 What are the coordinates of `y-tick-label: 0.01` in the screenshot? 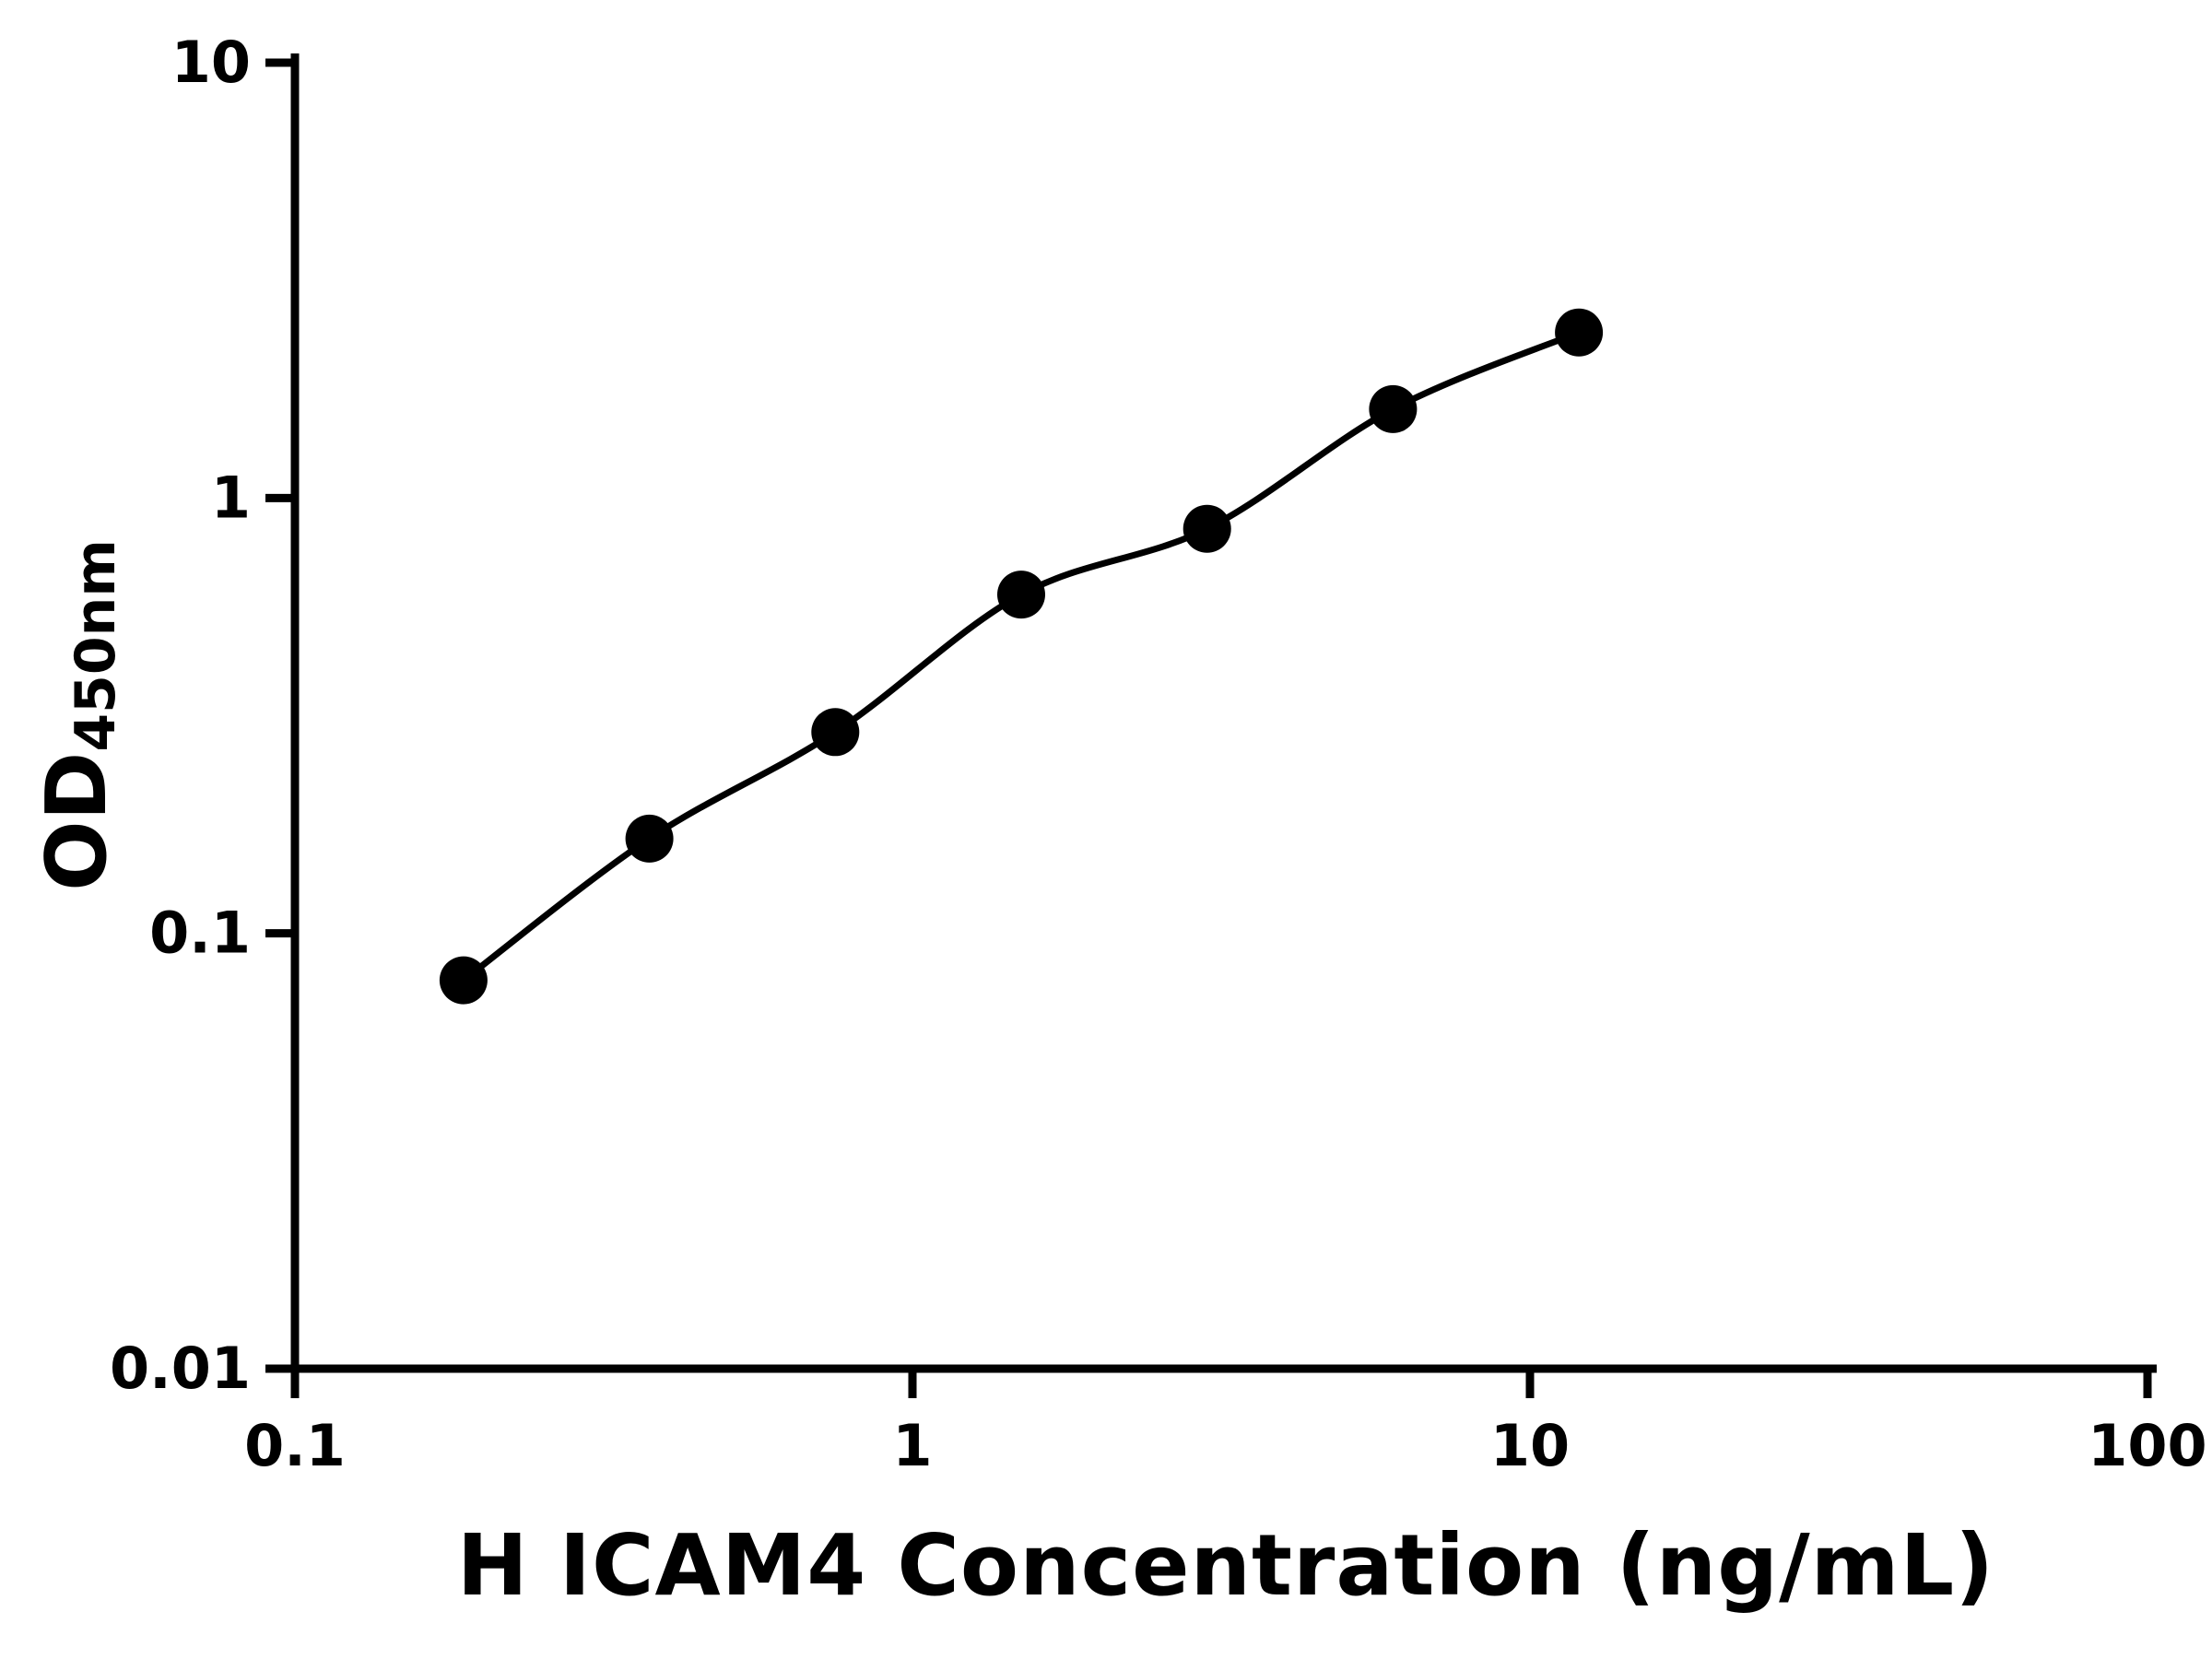 It's located at (180, 1368).